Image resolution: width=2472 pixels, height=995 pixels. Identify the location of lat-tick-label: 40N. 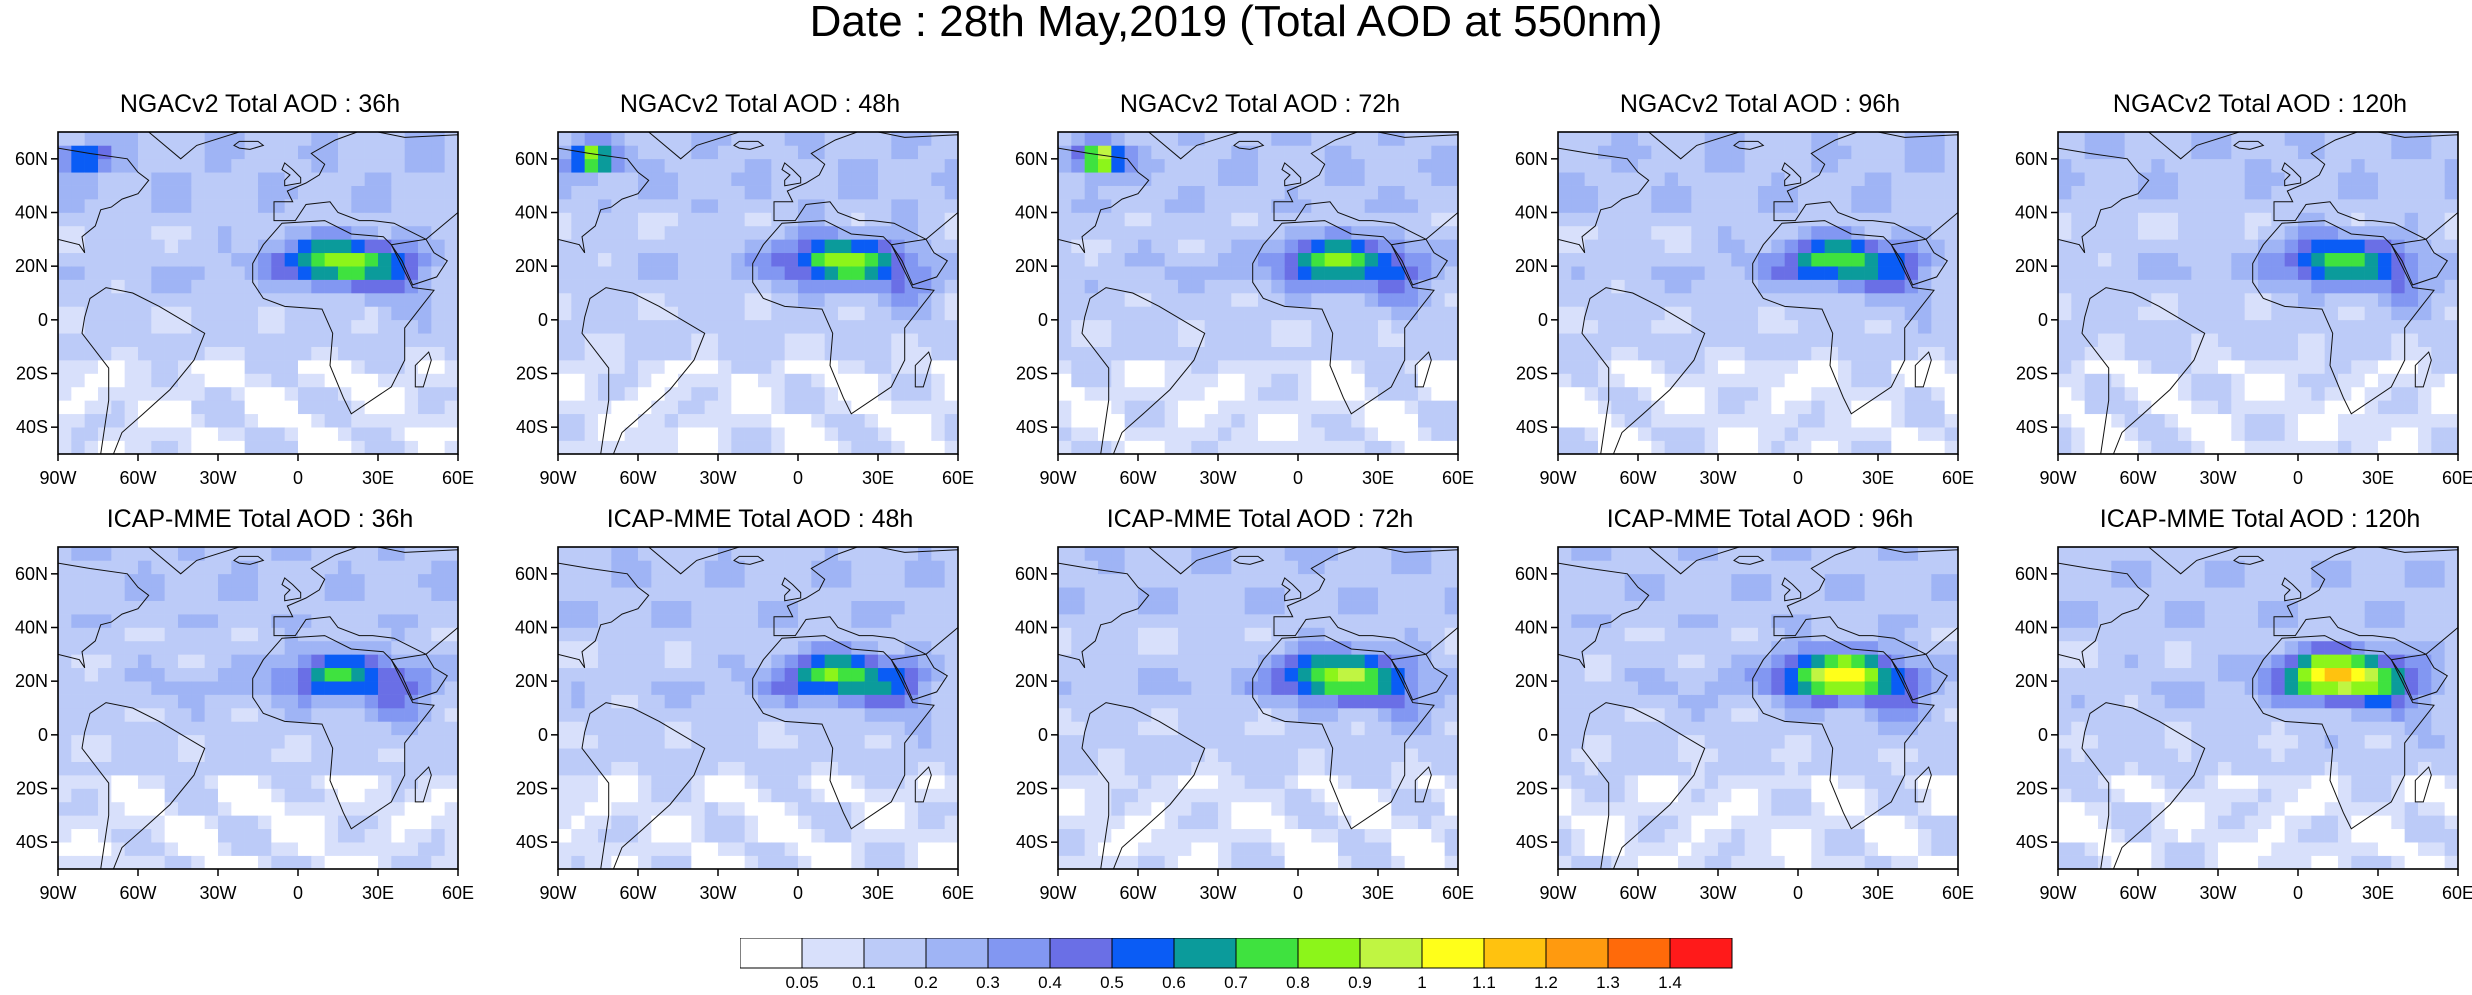
(31, 628).